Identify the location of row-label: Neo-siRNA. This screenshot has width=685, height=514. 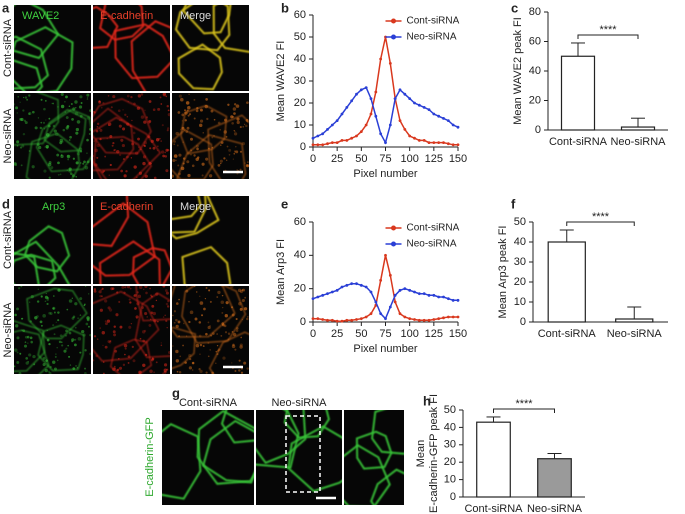
(8, 330).